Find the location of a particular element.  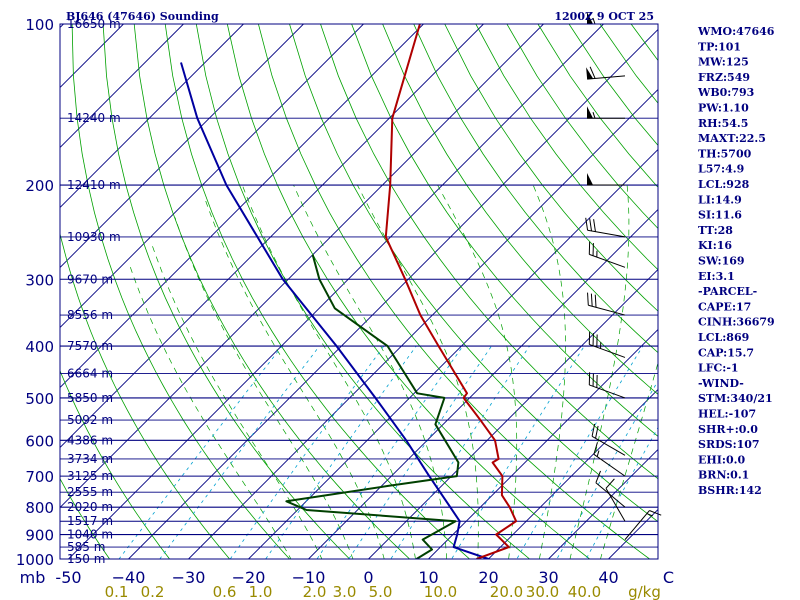

mixing-ratio-label: g/kg is located at coordinates (644, 591).